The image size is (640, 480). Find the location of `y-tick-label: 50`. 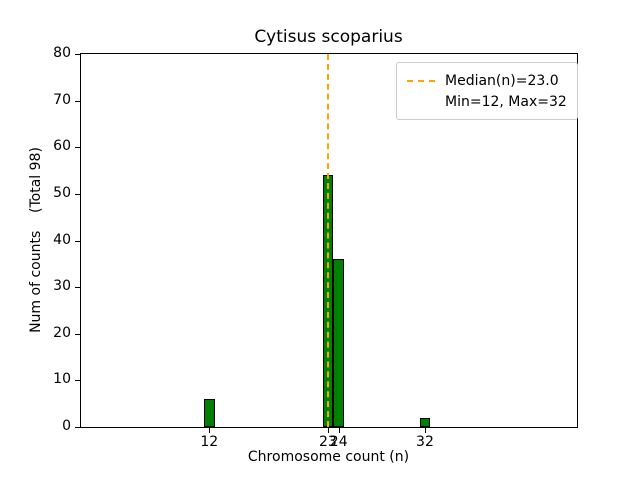

y-tick-label: 50 is located at coordinates (62, 192).